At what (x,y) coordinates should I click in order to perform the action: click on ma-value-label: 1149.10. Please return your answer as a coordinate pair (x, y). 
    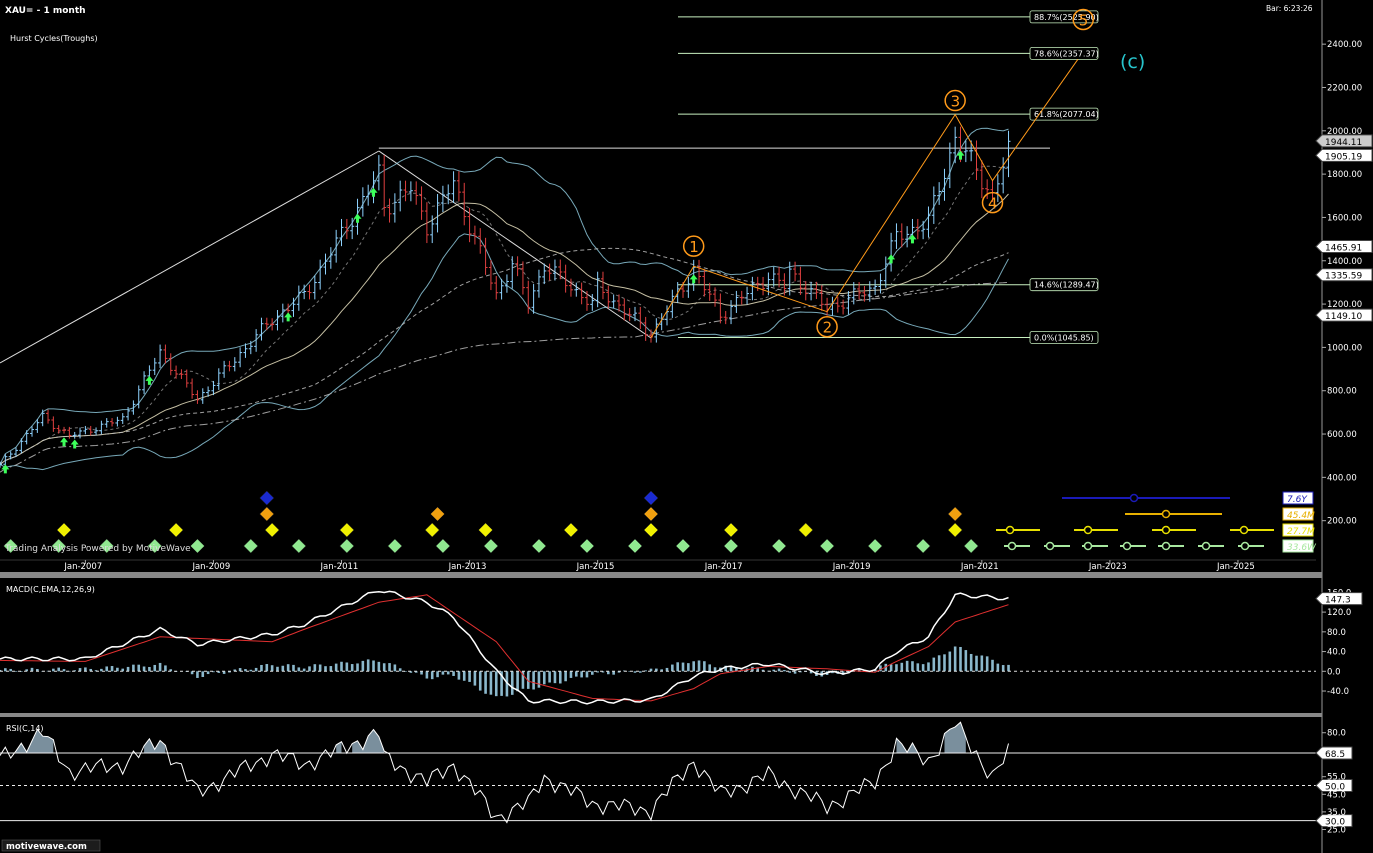
    Looking at the image, I should click on (1343, 317).